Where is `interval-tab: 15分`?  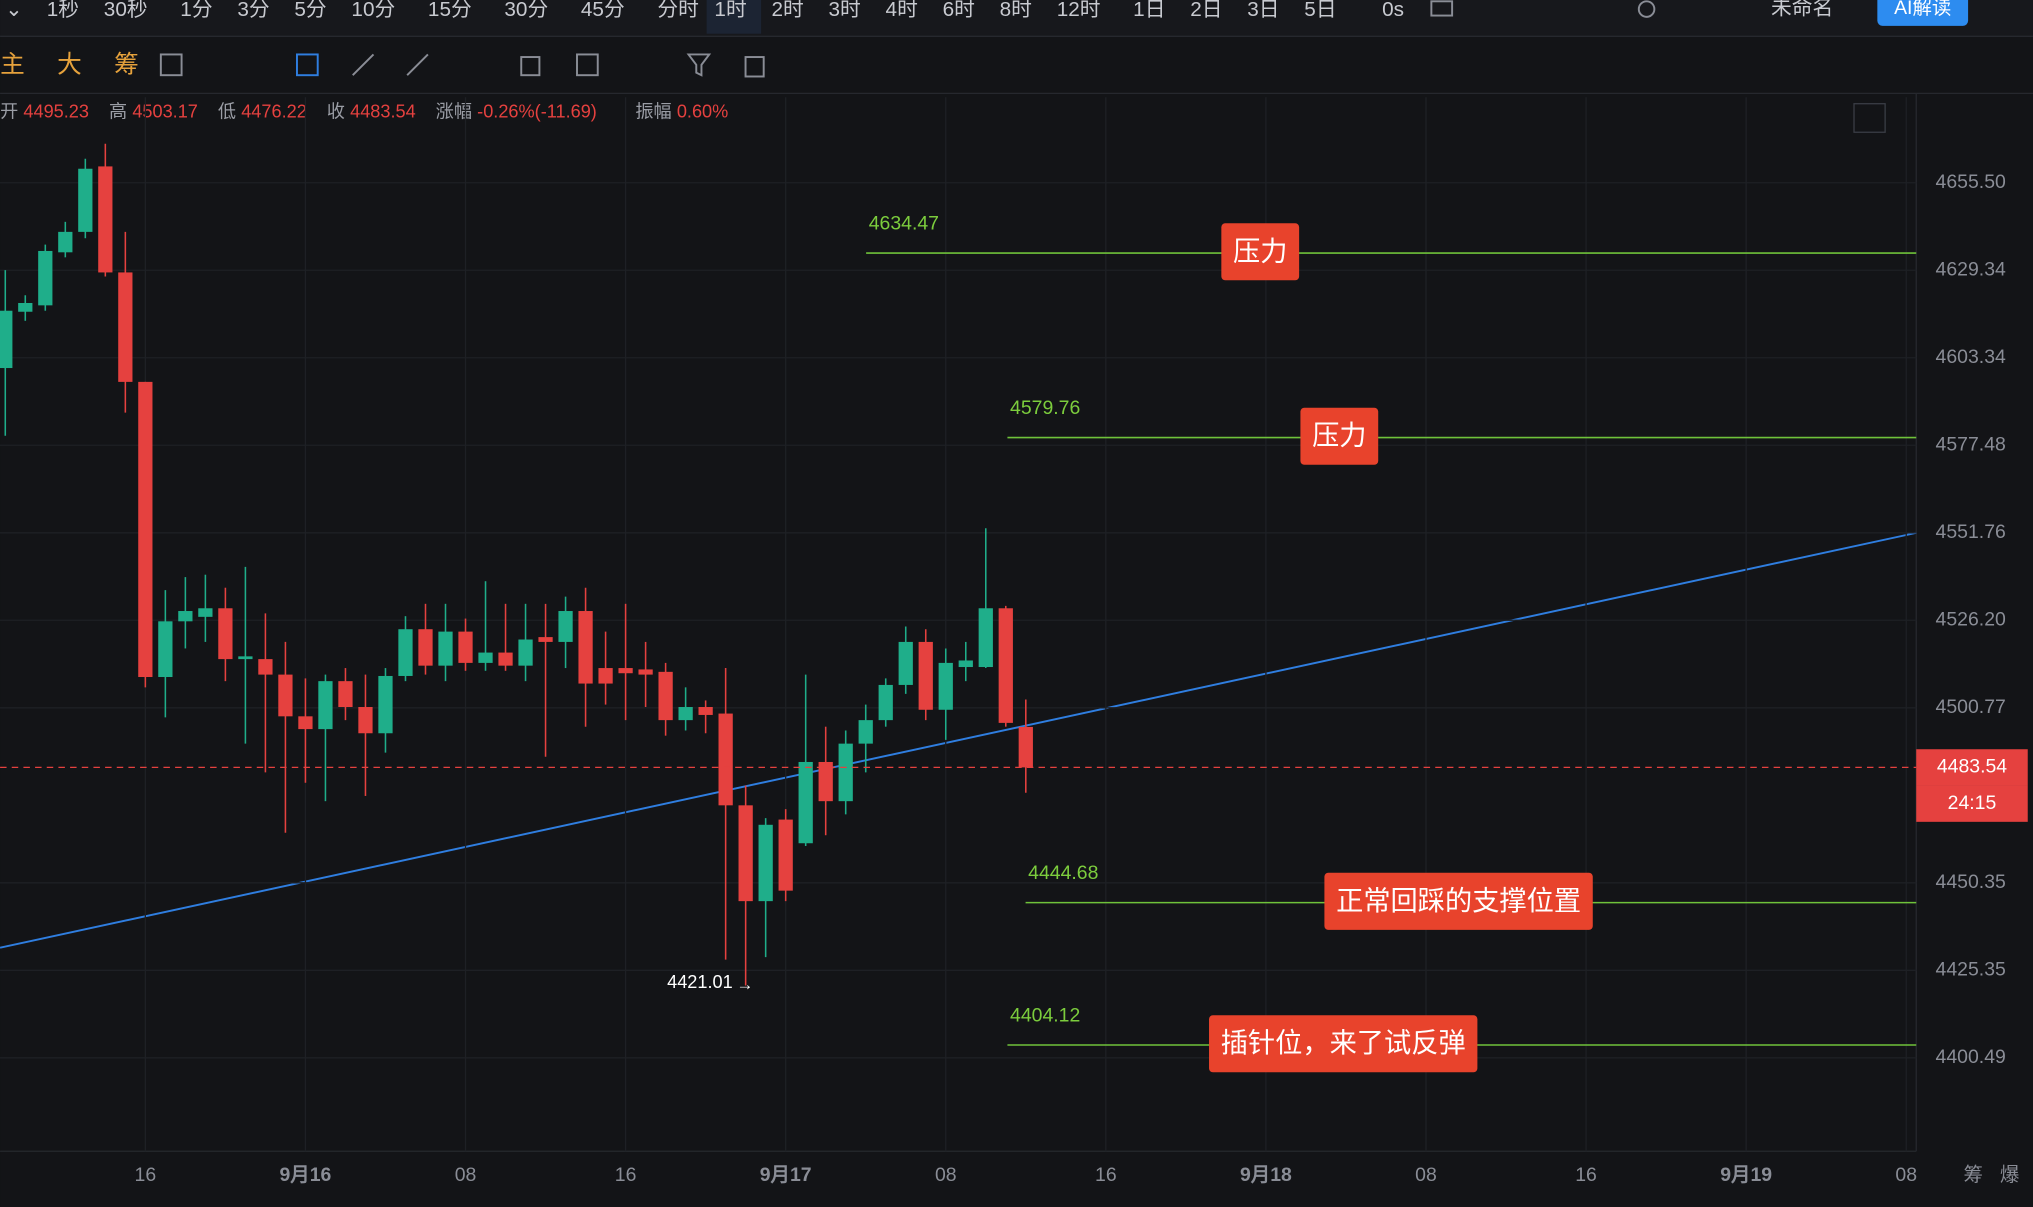
interval-tab: 15分 is located at coordinates (450, 10).